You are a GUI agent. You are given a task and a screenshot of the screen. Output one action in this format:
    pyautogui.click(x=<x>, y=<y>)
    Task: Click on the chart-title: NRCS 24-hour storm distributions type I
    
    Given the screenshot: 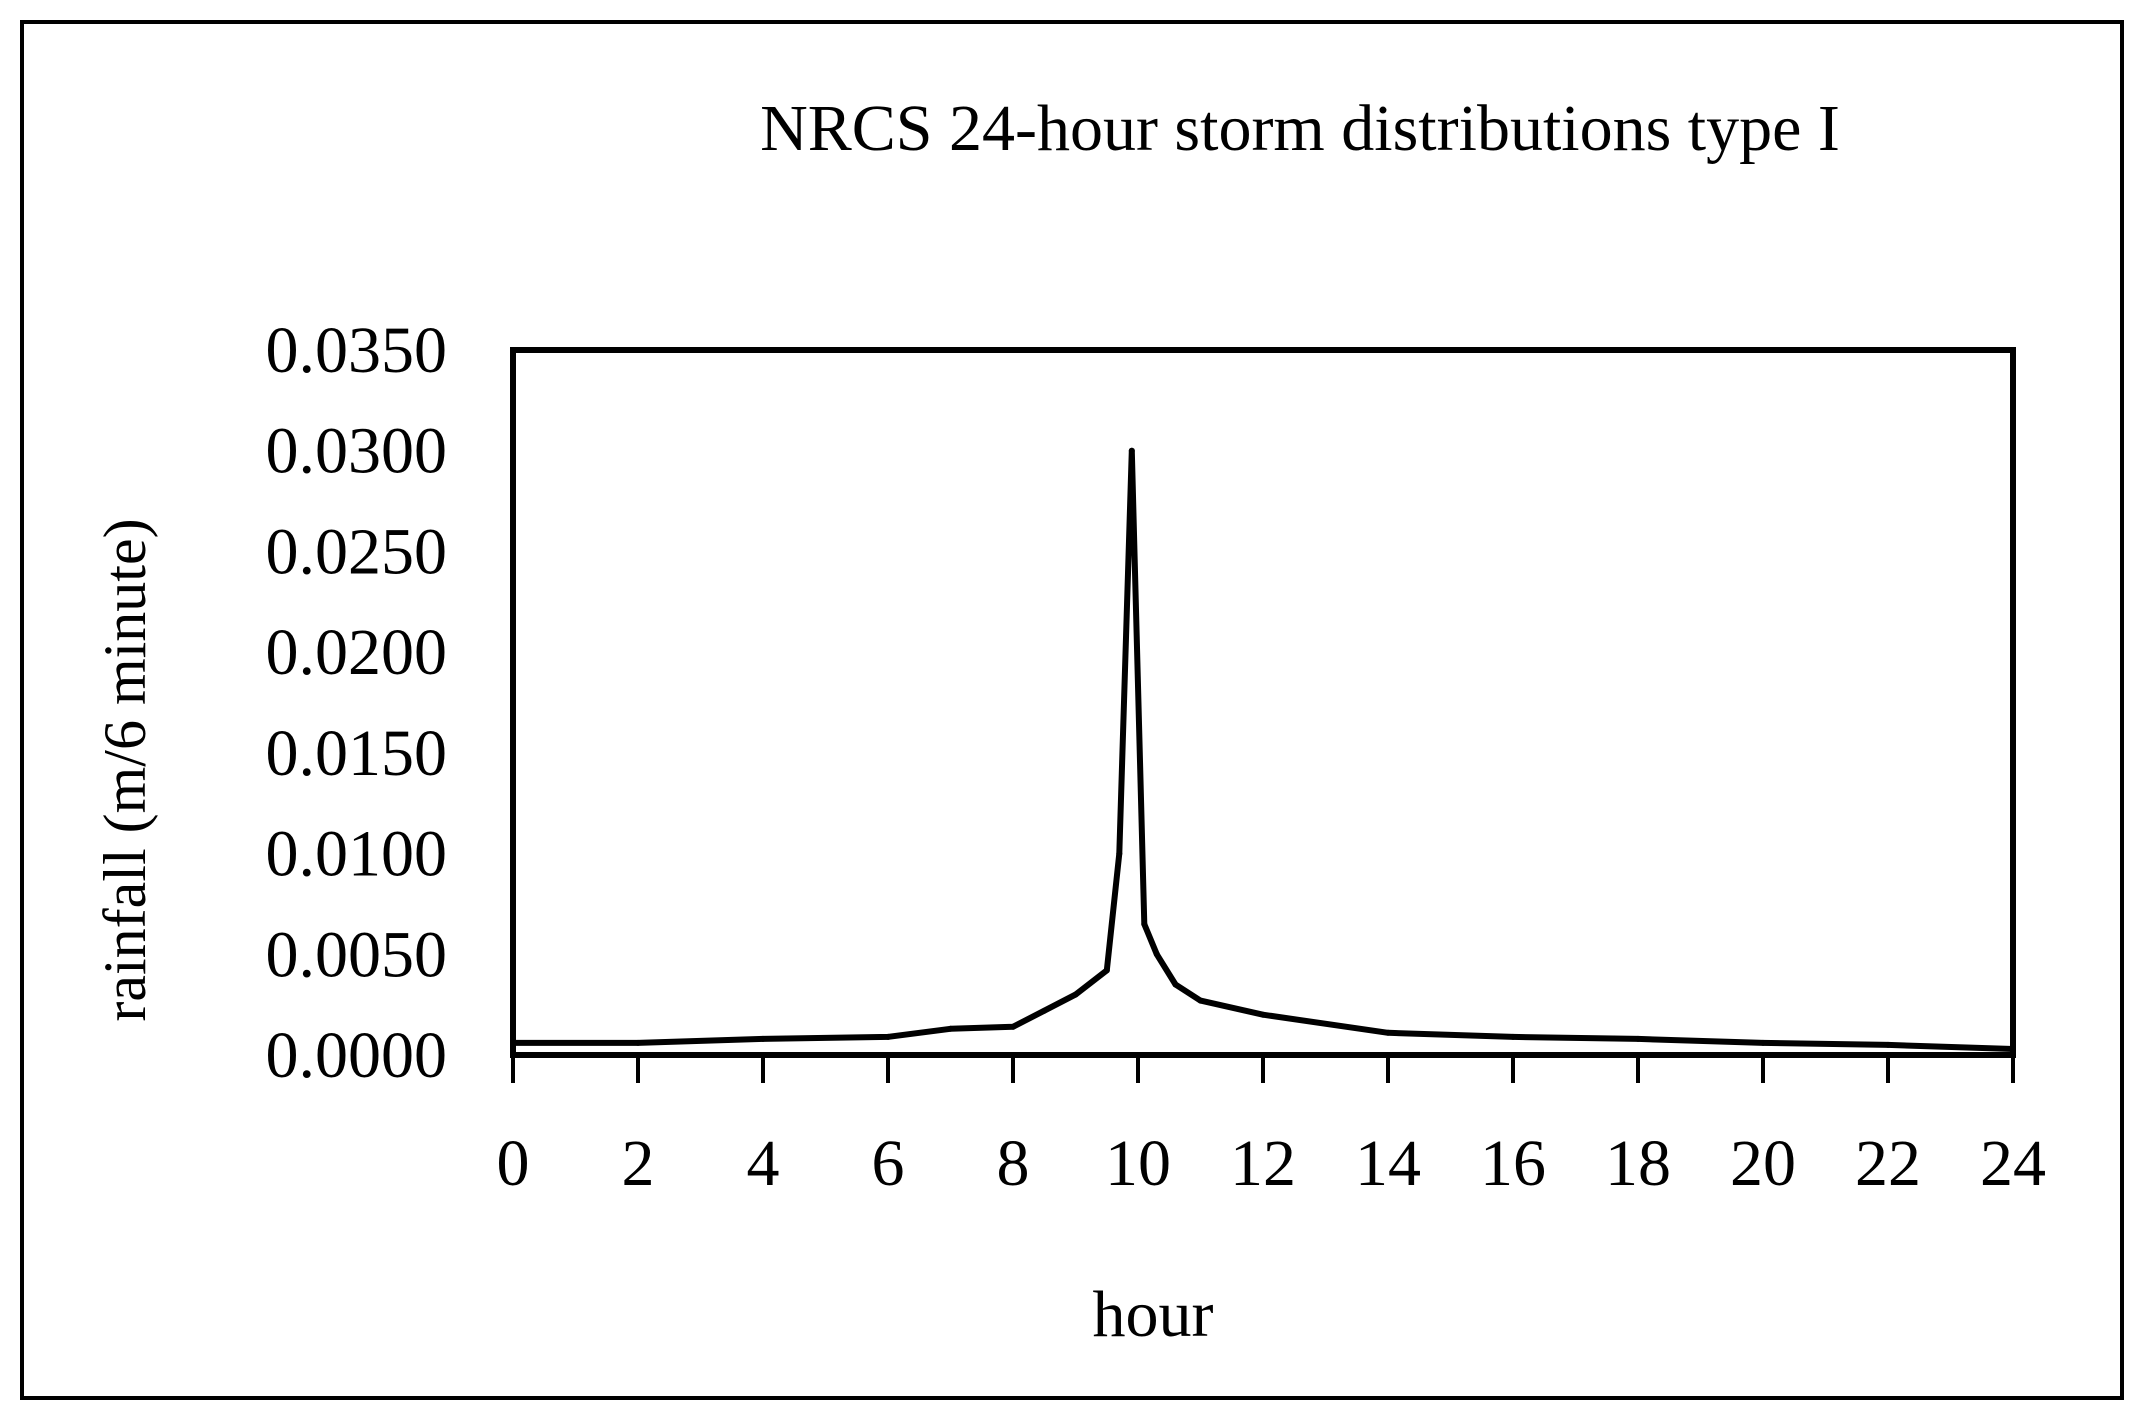 What is the action you would take?
    pyautogui.click(x=1300, y=128)
    